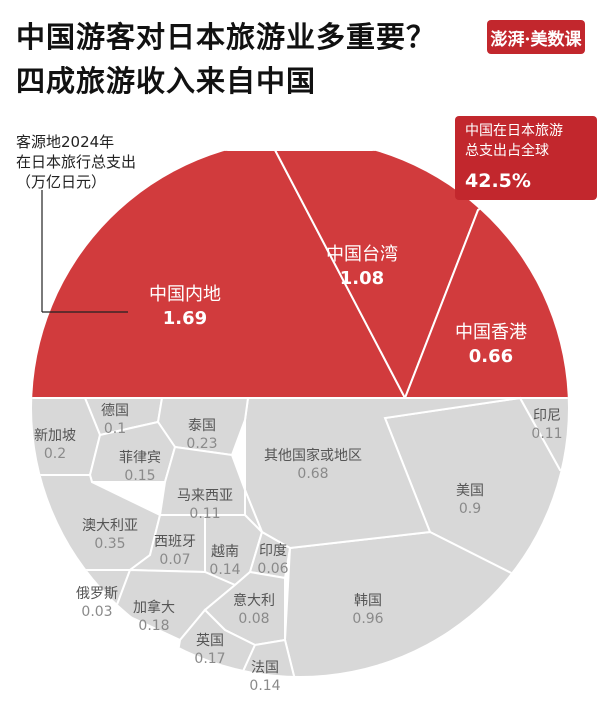 The width and height of the screenshot is (602, 724). What do you see at coordinates (97, 594) in the screenshot?
I see `cell-label-16: 俄罗斯` at bounding box center [97, 594].